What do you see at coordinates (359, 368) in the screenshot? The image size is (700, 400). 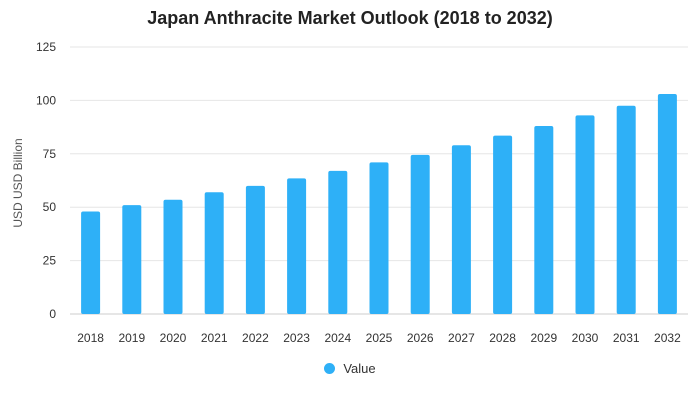 I see `legend-label: Value` at bounding box center [359, 368].